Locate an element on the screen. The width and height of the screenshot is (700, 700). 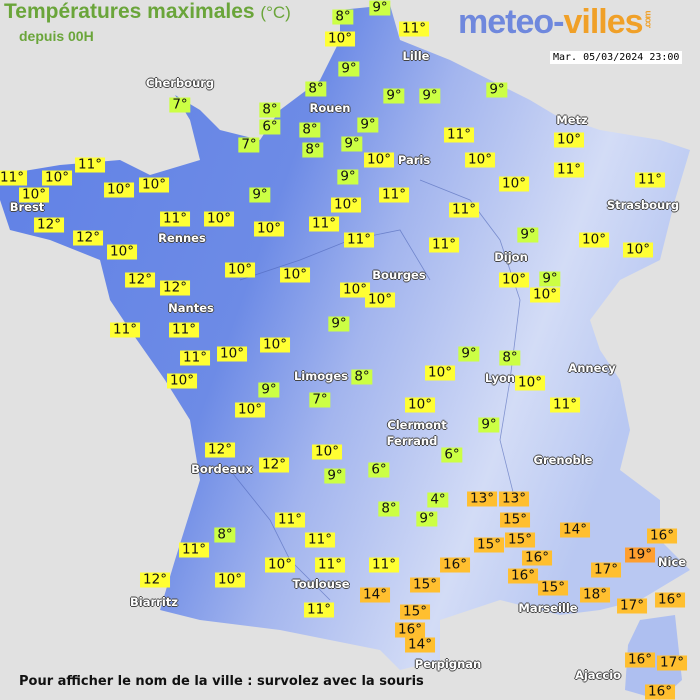
temperature-marker: 18° is located at coordinates (595, 595).